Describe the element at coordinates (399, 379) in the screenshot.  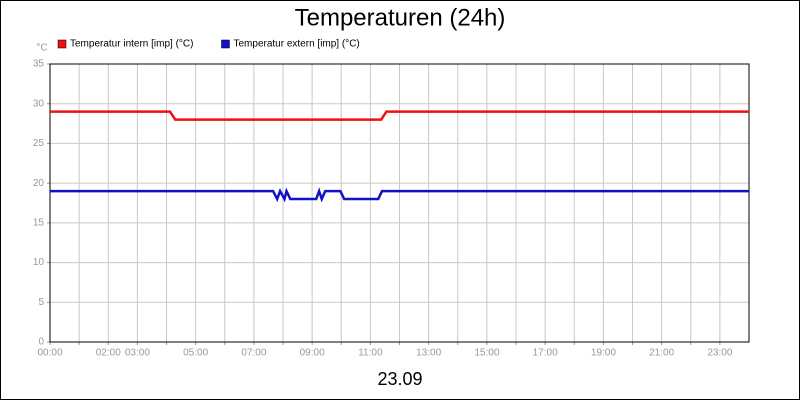
I see `x-axis-label: 23.09` at that location.